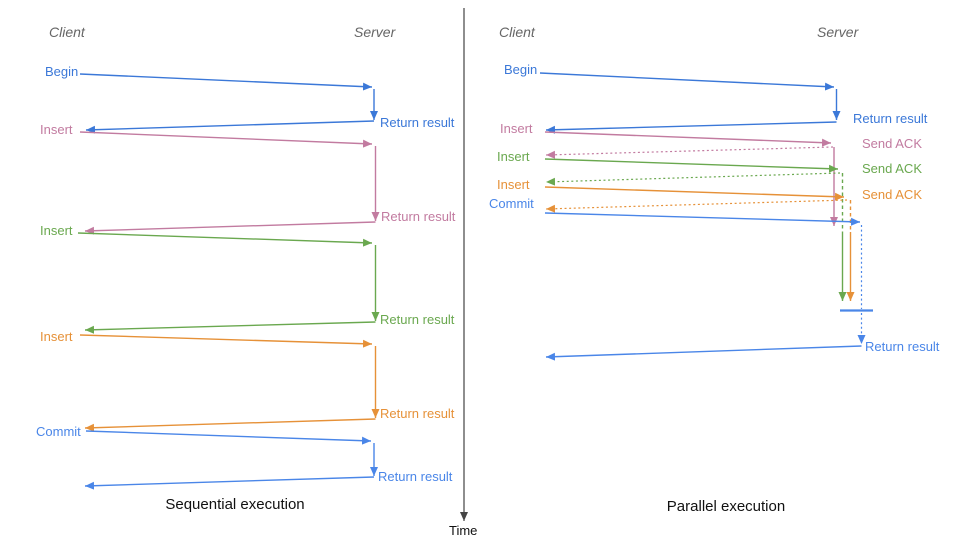 This screenshot has width=960, height=540. Describe the element at coordinates (417, 122) in the screenshot. I see `left-return1-label: Return result` at that location.